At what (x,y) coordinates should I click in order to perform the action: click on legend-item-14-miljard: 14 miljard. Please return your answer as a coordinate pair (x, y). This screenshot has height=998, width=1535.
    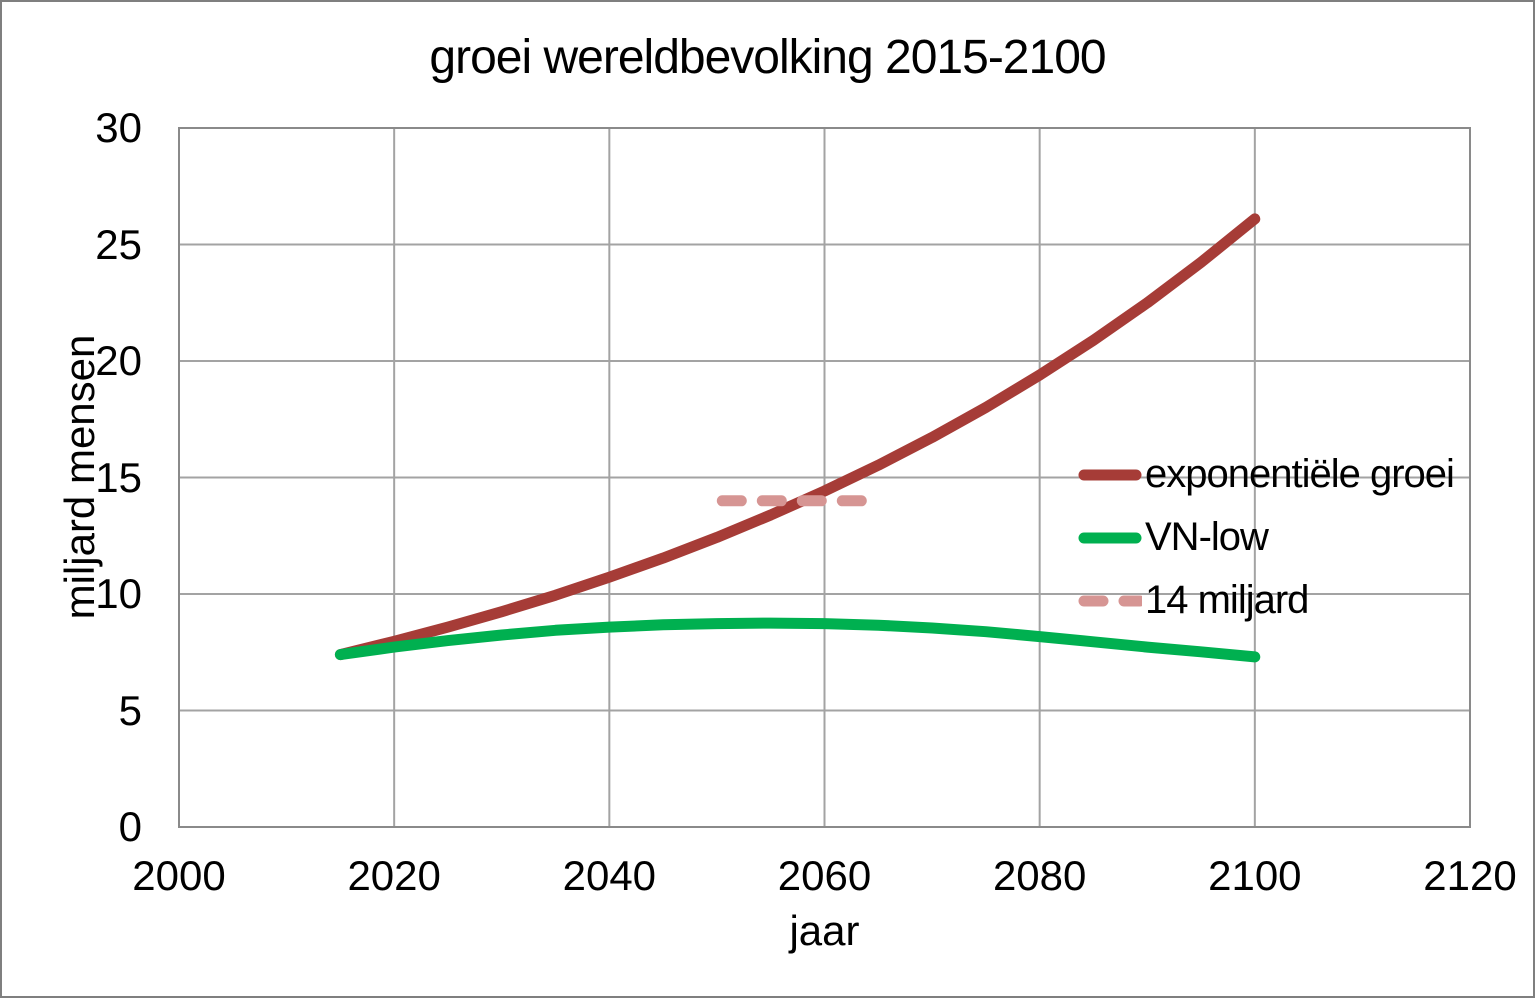
    Looking at the image, I should click on (1266, 600).